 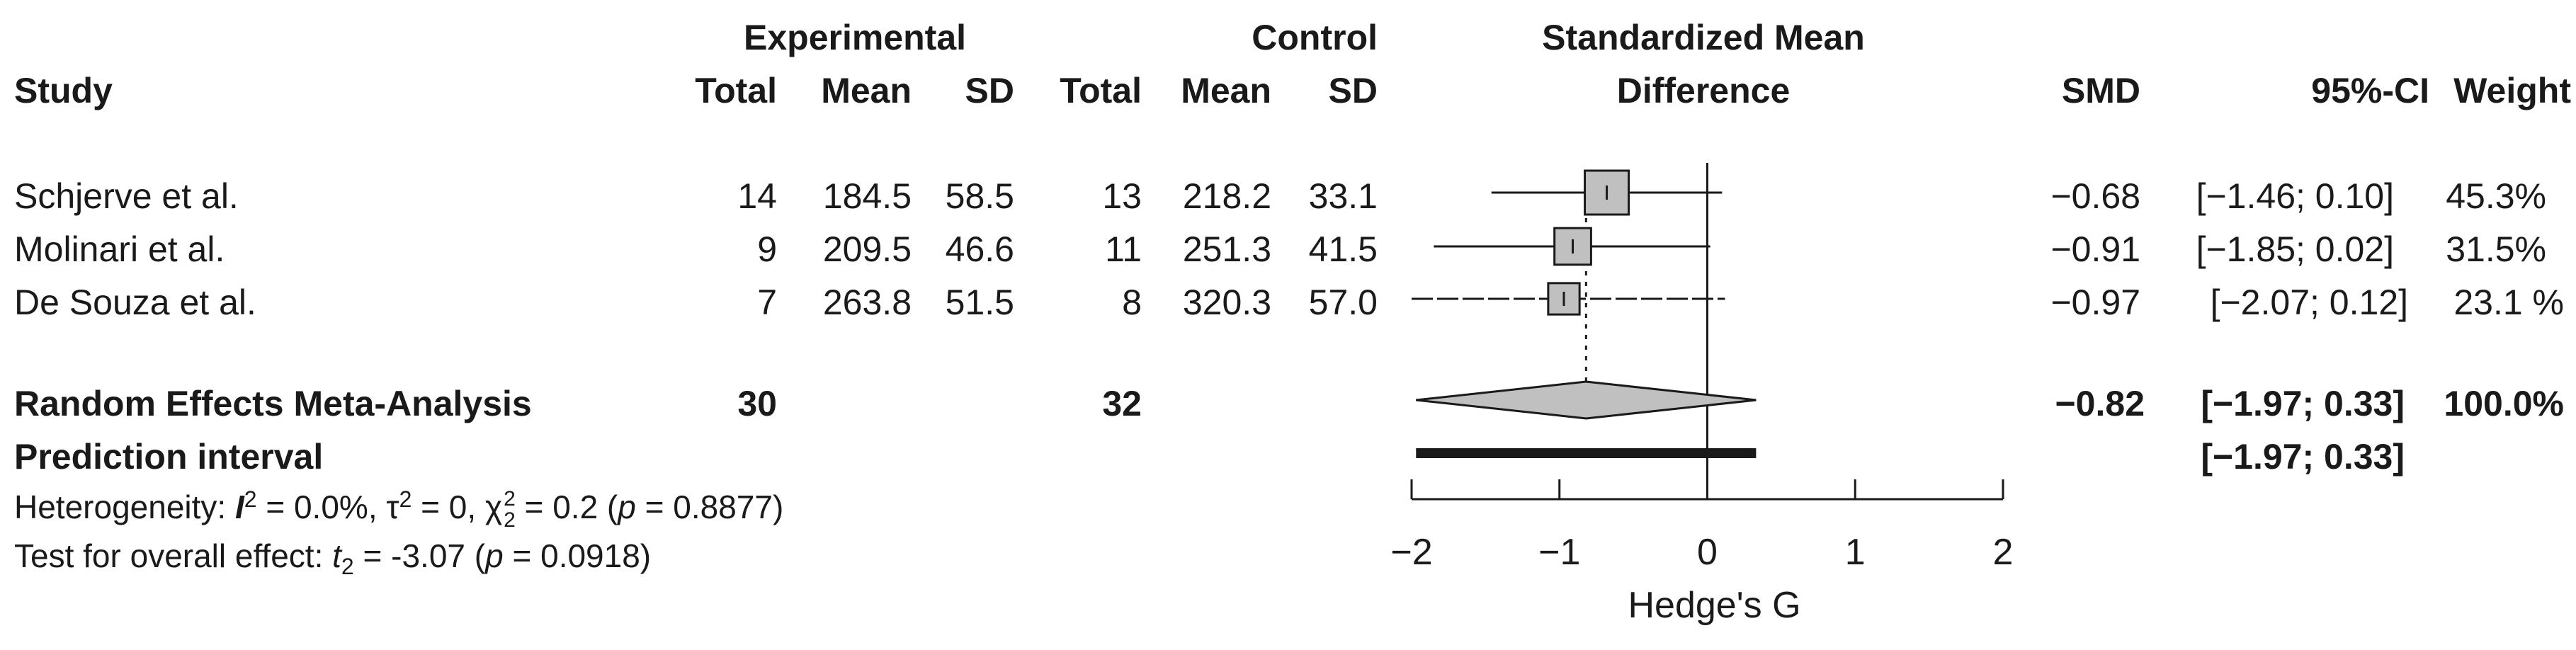 I want to click on weight-box, so click(x=1572, y=246).